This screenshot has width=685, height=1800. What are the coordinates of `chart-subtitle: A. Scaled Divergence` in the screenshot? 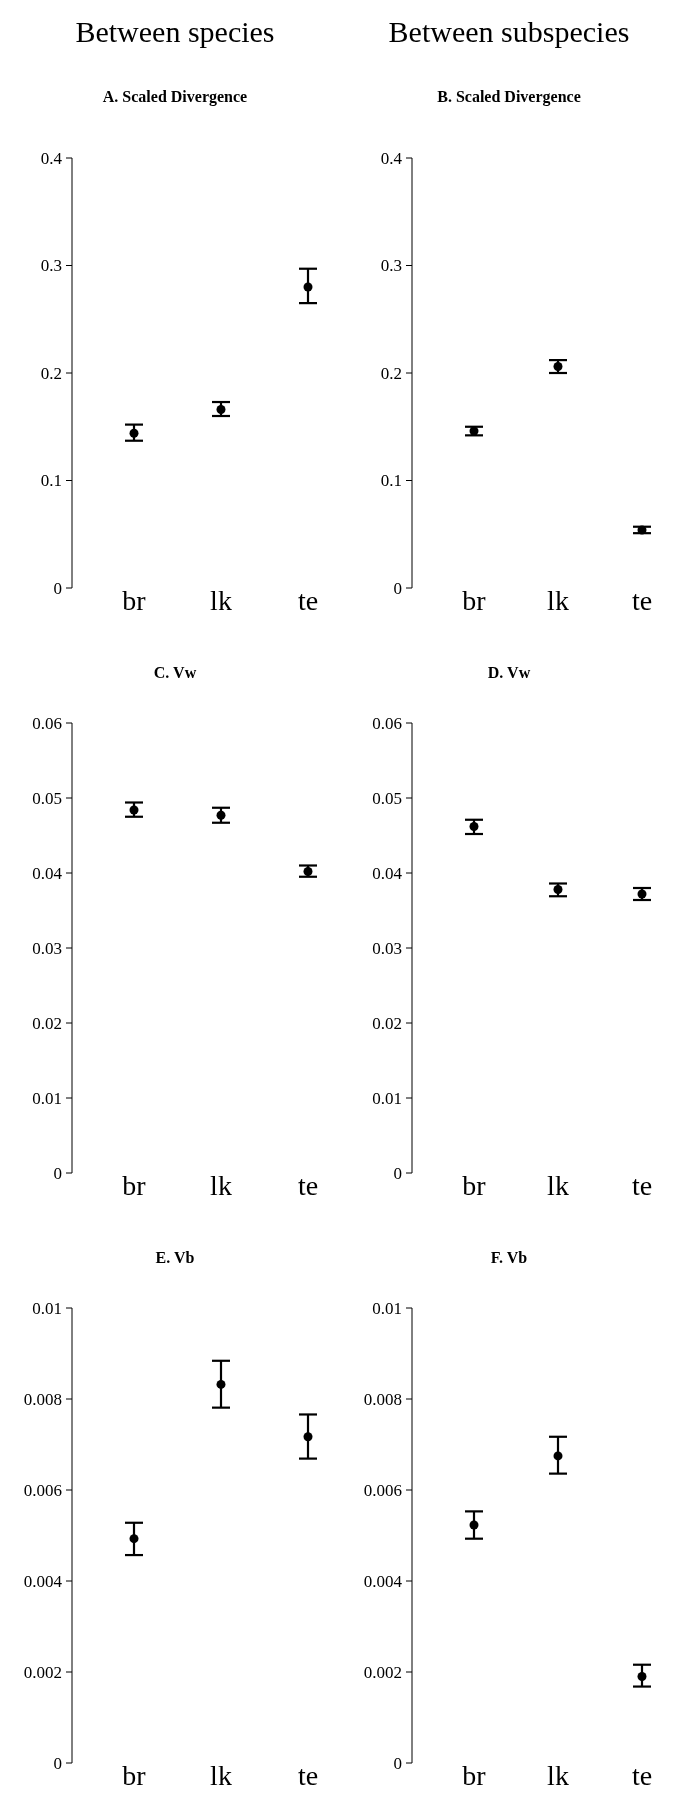 It's located at (175, 97).